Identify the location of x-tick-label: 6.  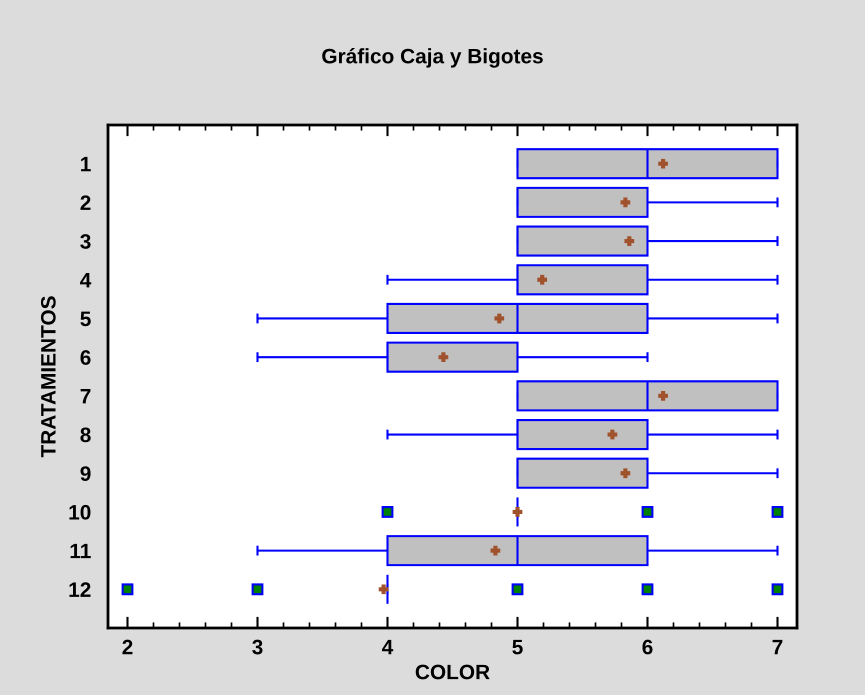
(647, 647).